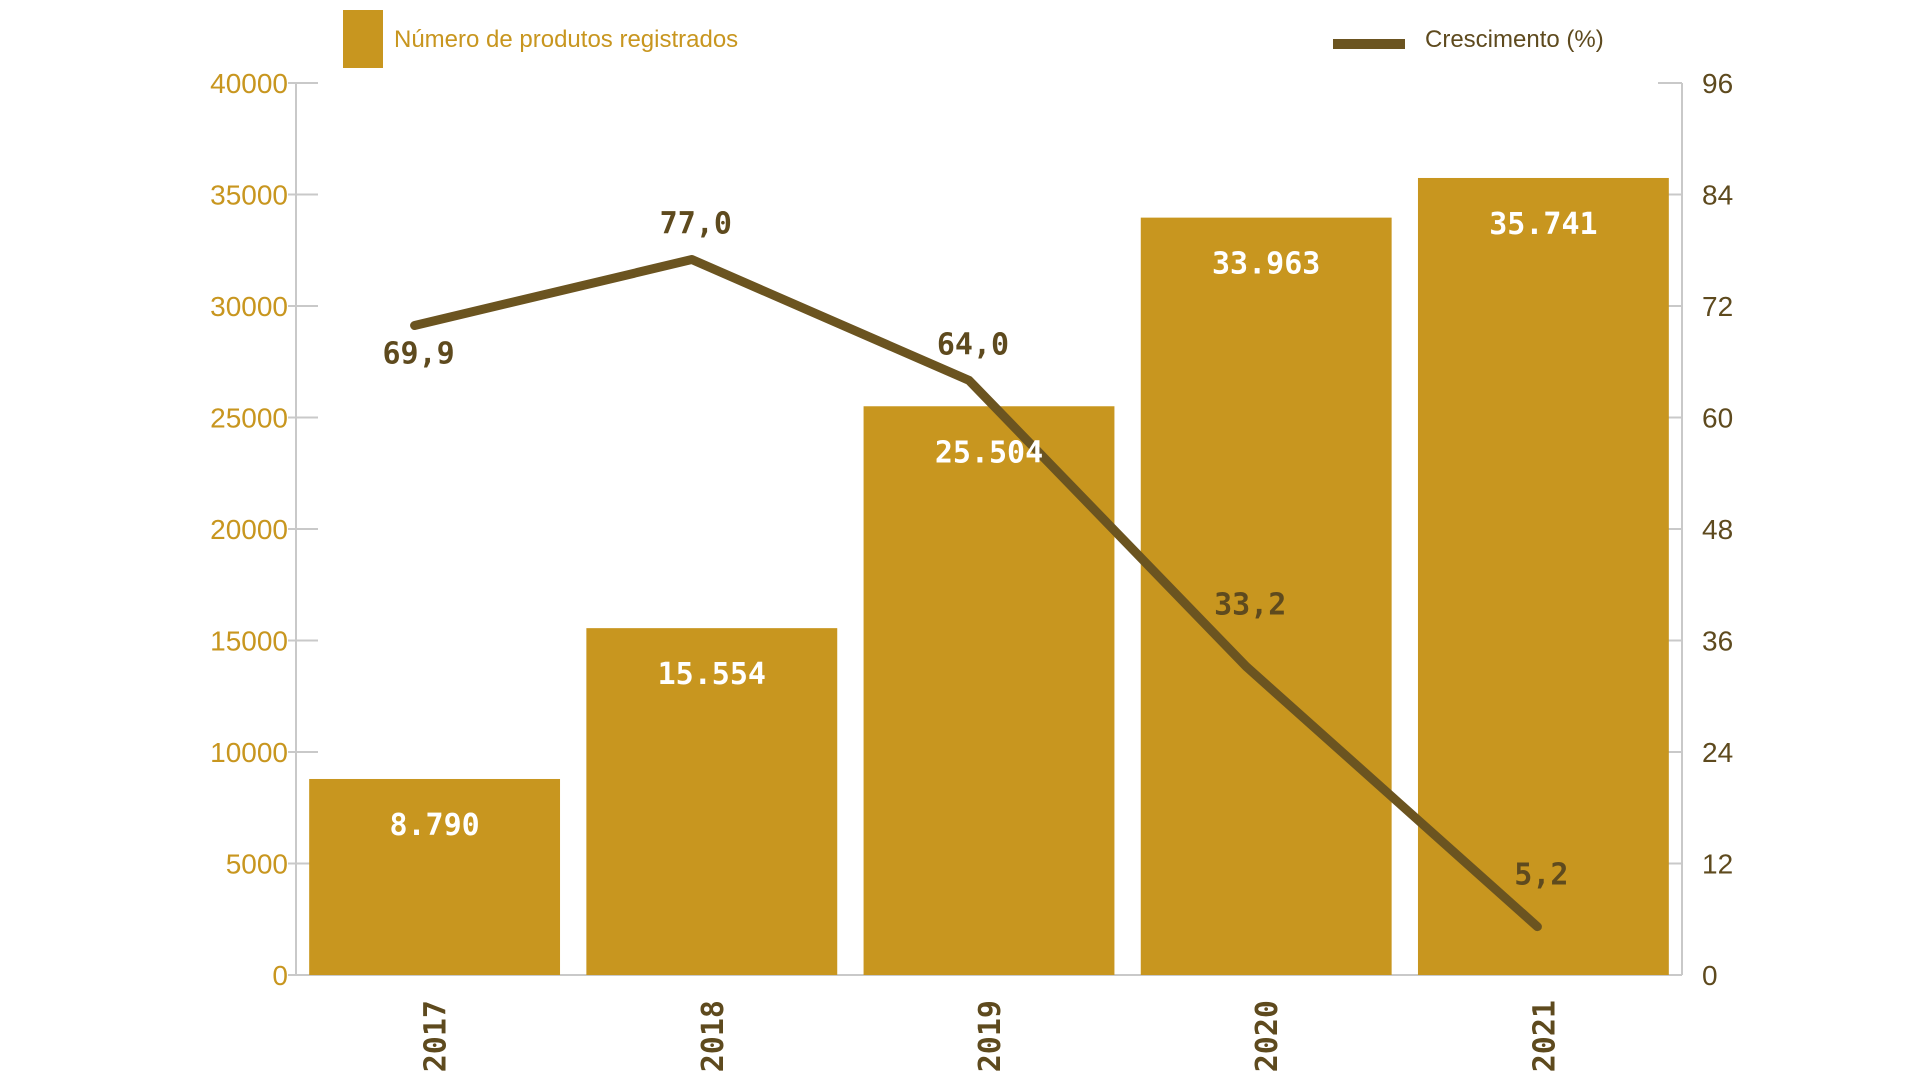 This screenshot has height=1080, width=1920. Describe the element at coordinates (1543, 576) in the screenshot. I see `bar-2021` at that location.